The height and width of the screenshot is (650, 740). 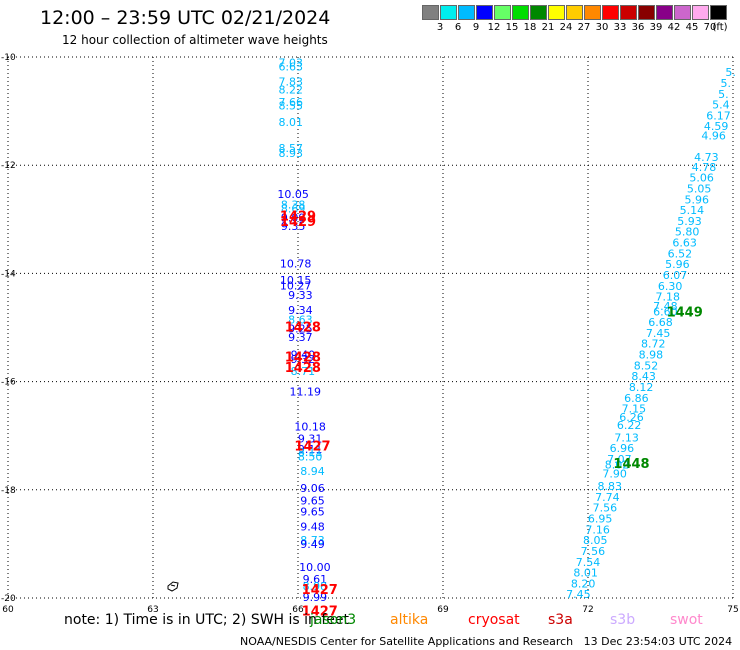 I want to click on wave-height-value: 6.96, so click(x=622, y=448).